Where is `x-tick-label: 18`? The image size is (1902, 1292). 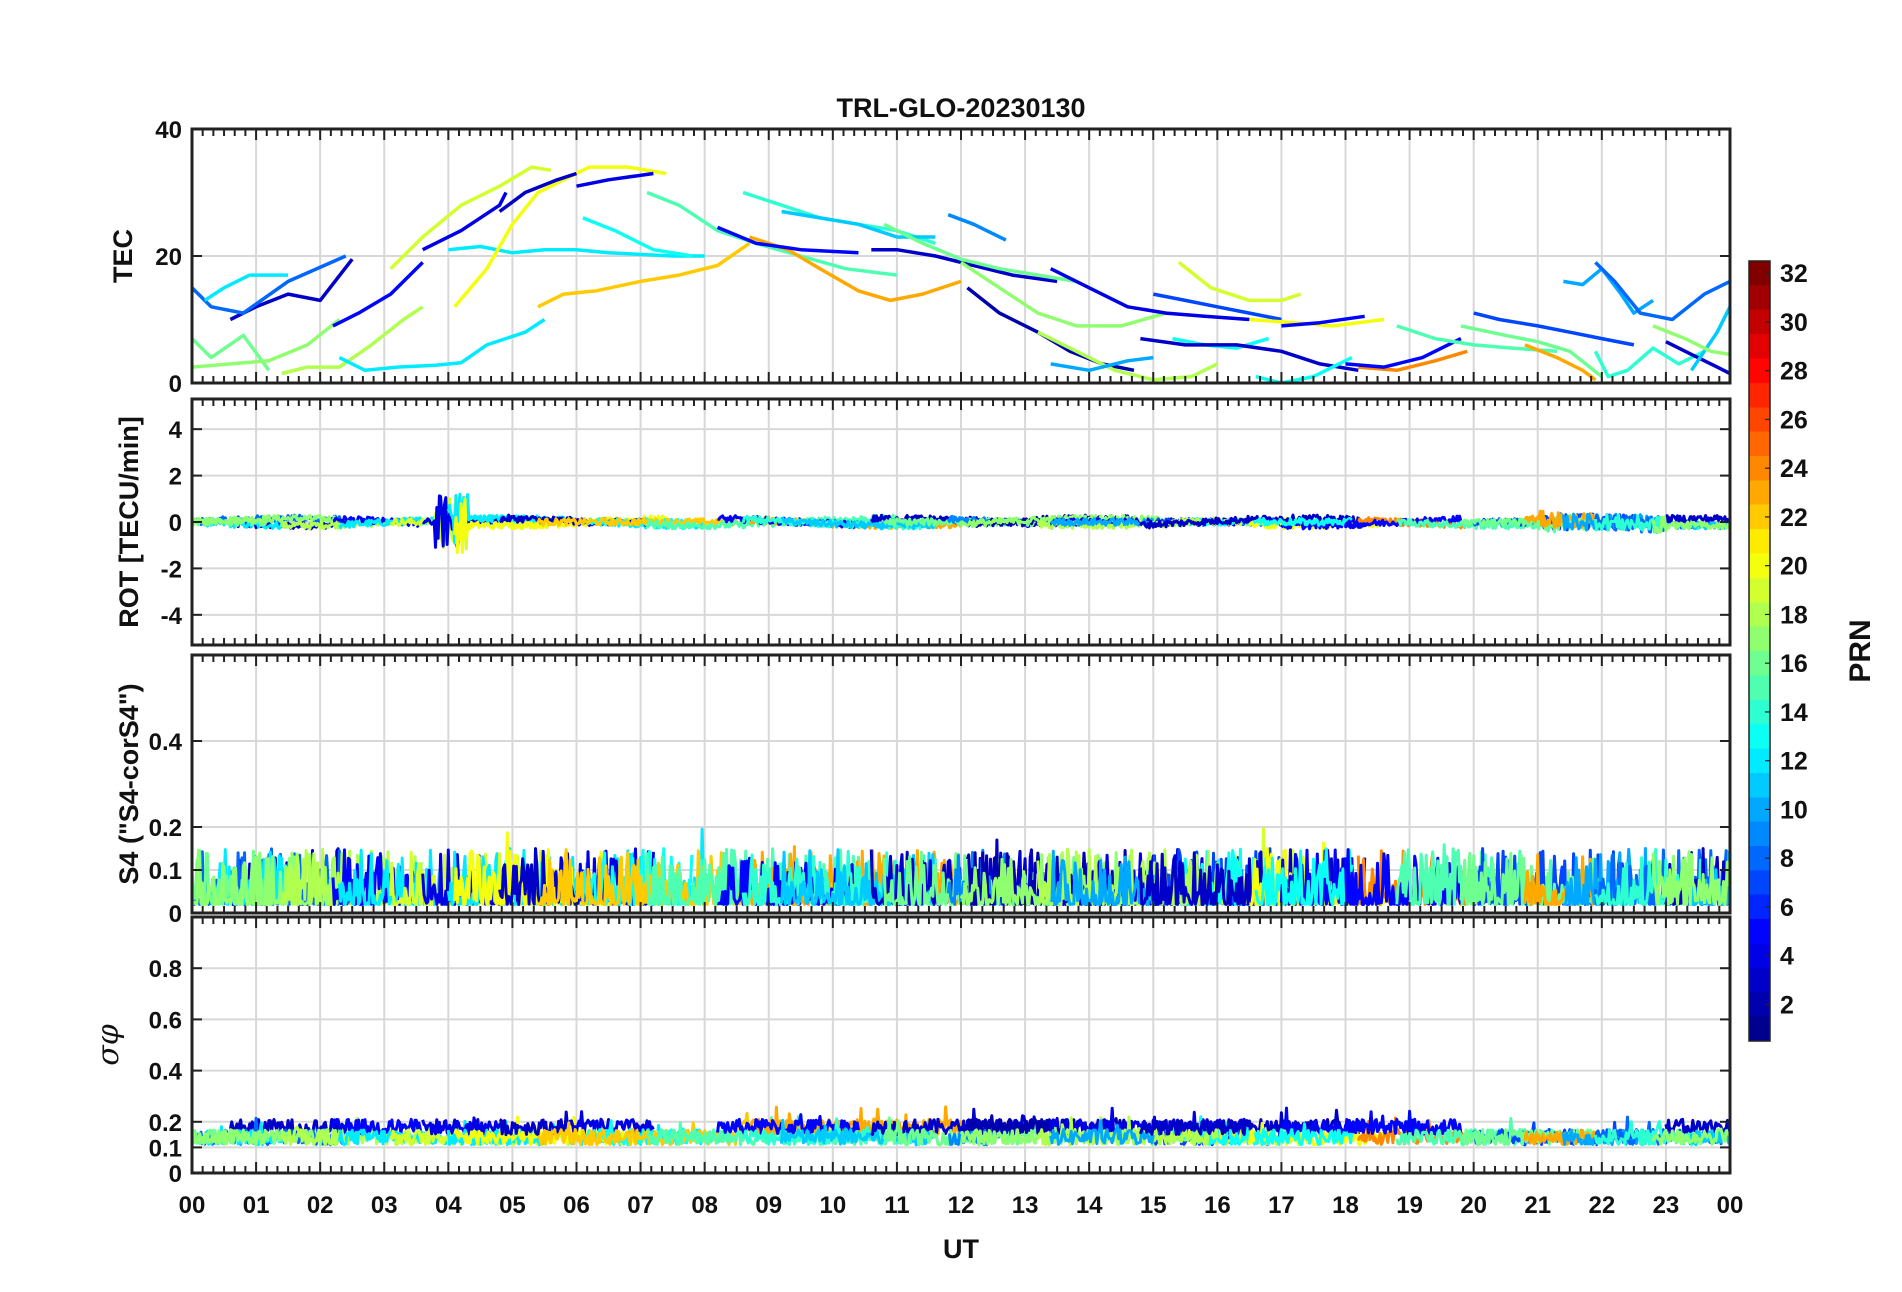 x-tick-label: 18 is located at coordinates (1345, 1205).